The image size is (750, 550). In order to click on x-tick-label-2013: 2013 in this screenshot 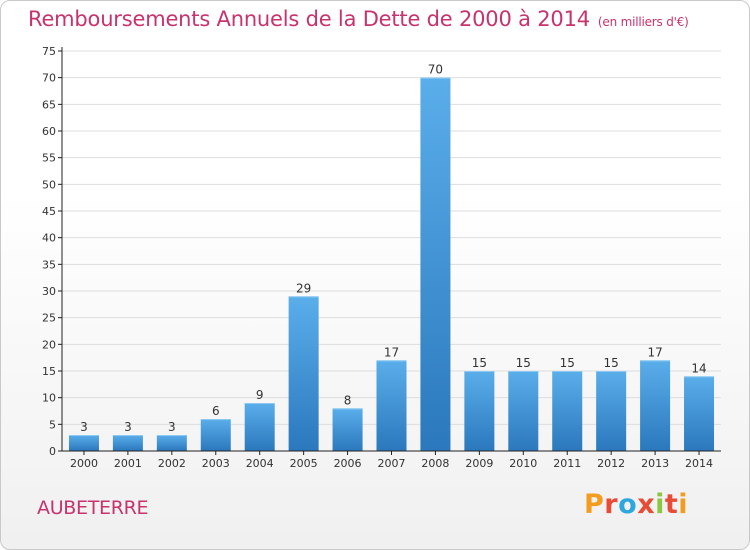, I will do `click(655, 463)`.